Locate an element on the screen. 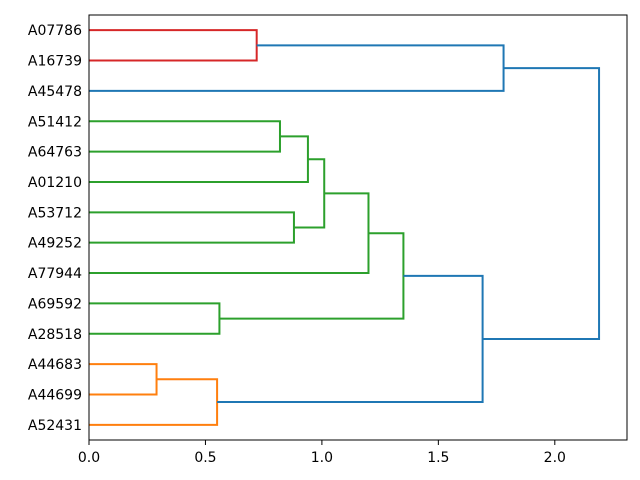 The image size is (640, 480). dendrogram-link-m10 is located at coordinates (312, 276).